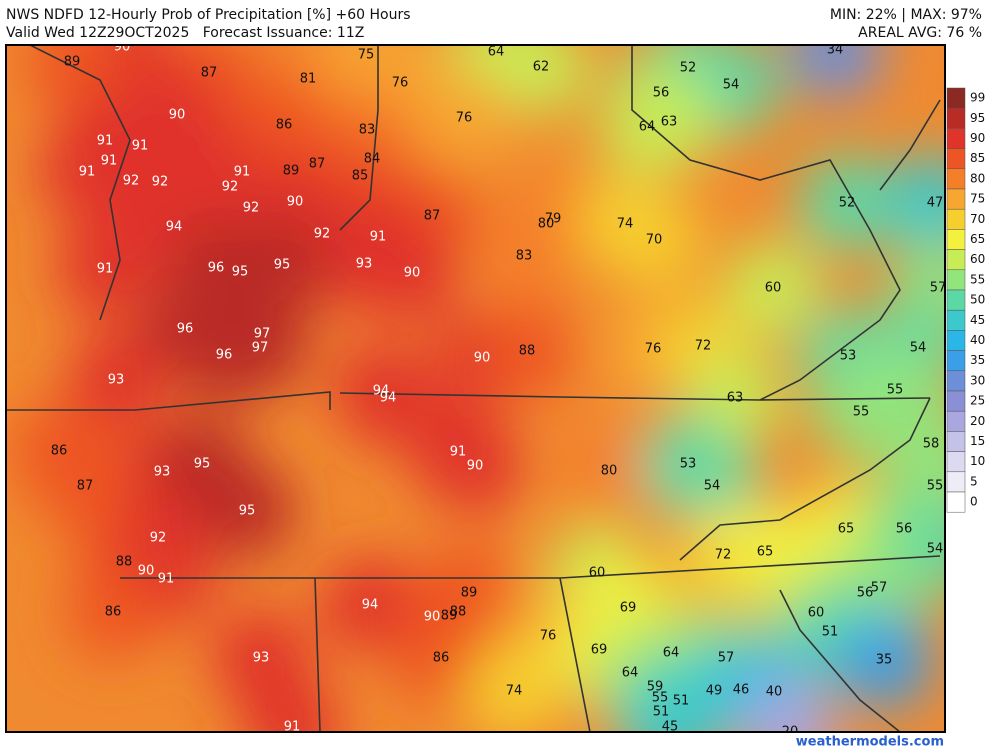 This screenshot has width=1000, height=754. Describe the element at coordinates (670, 727) in the screenshot. I see `value-label: 45` at that location.